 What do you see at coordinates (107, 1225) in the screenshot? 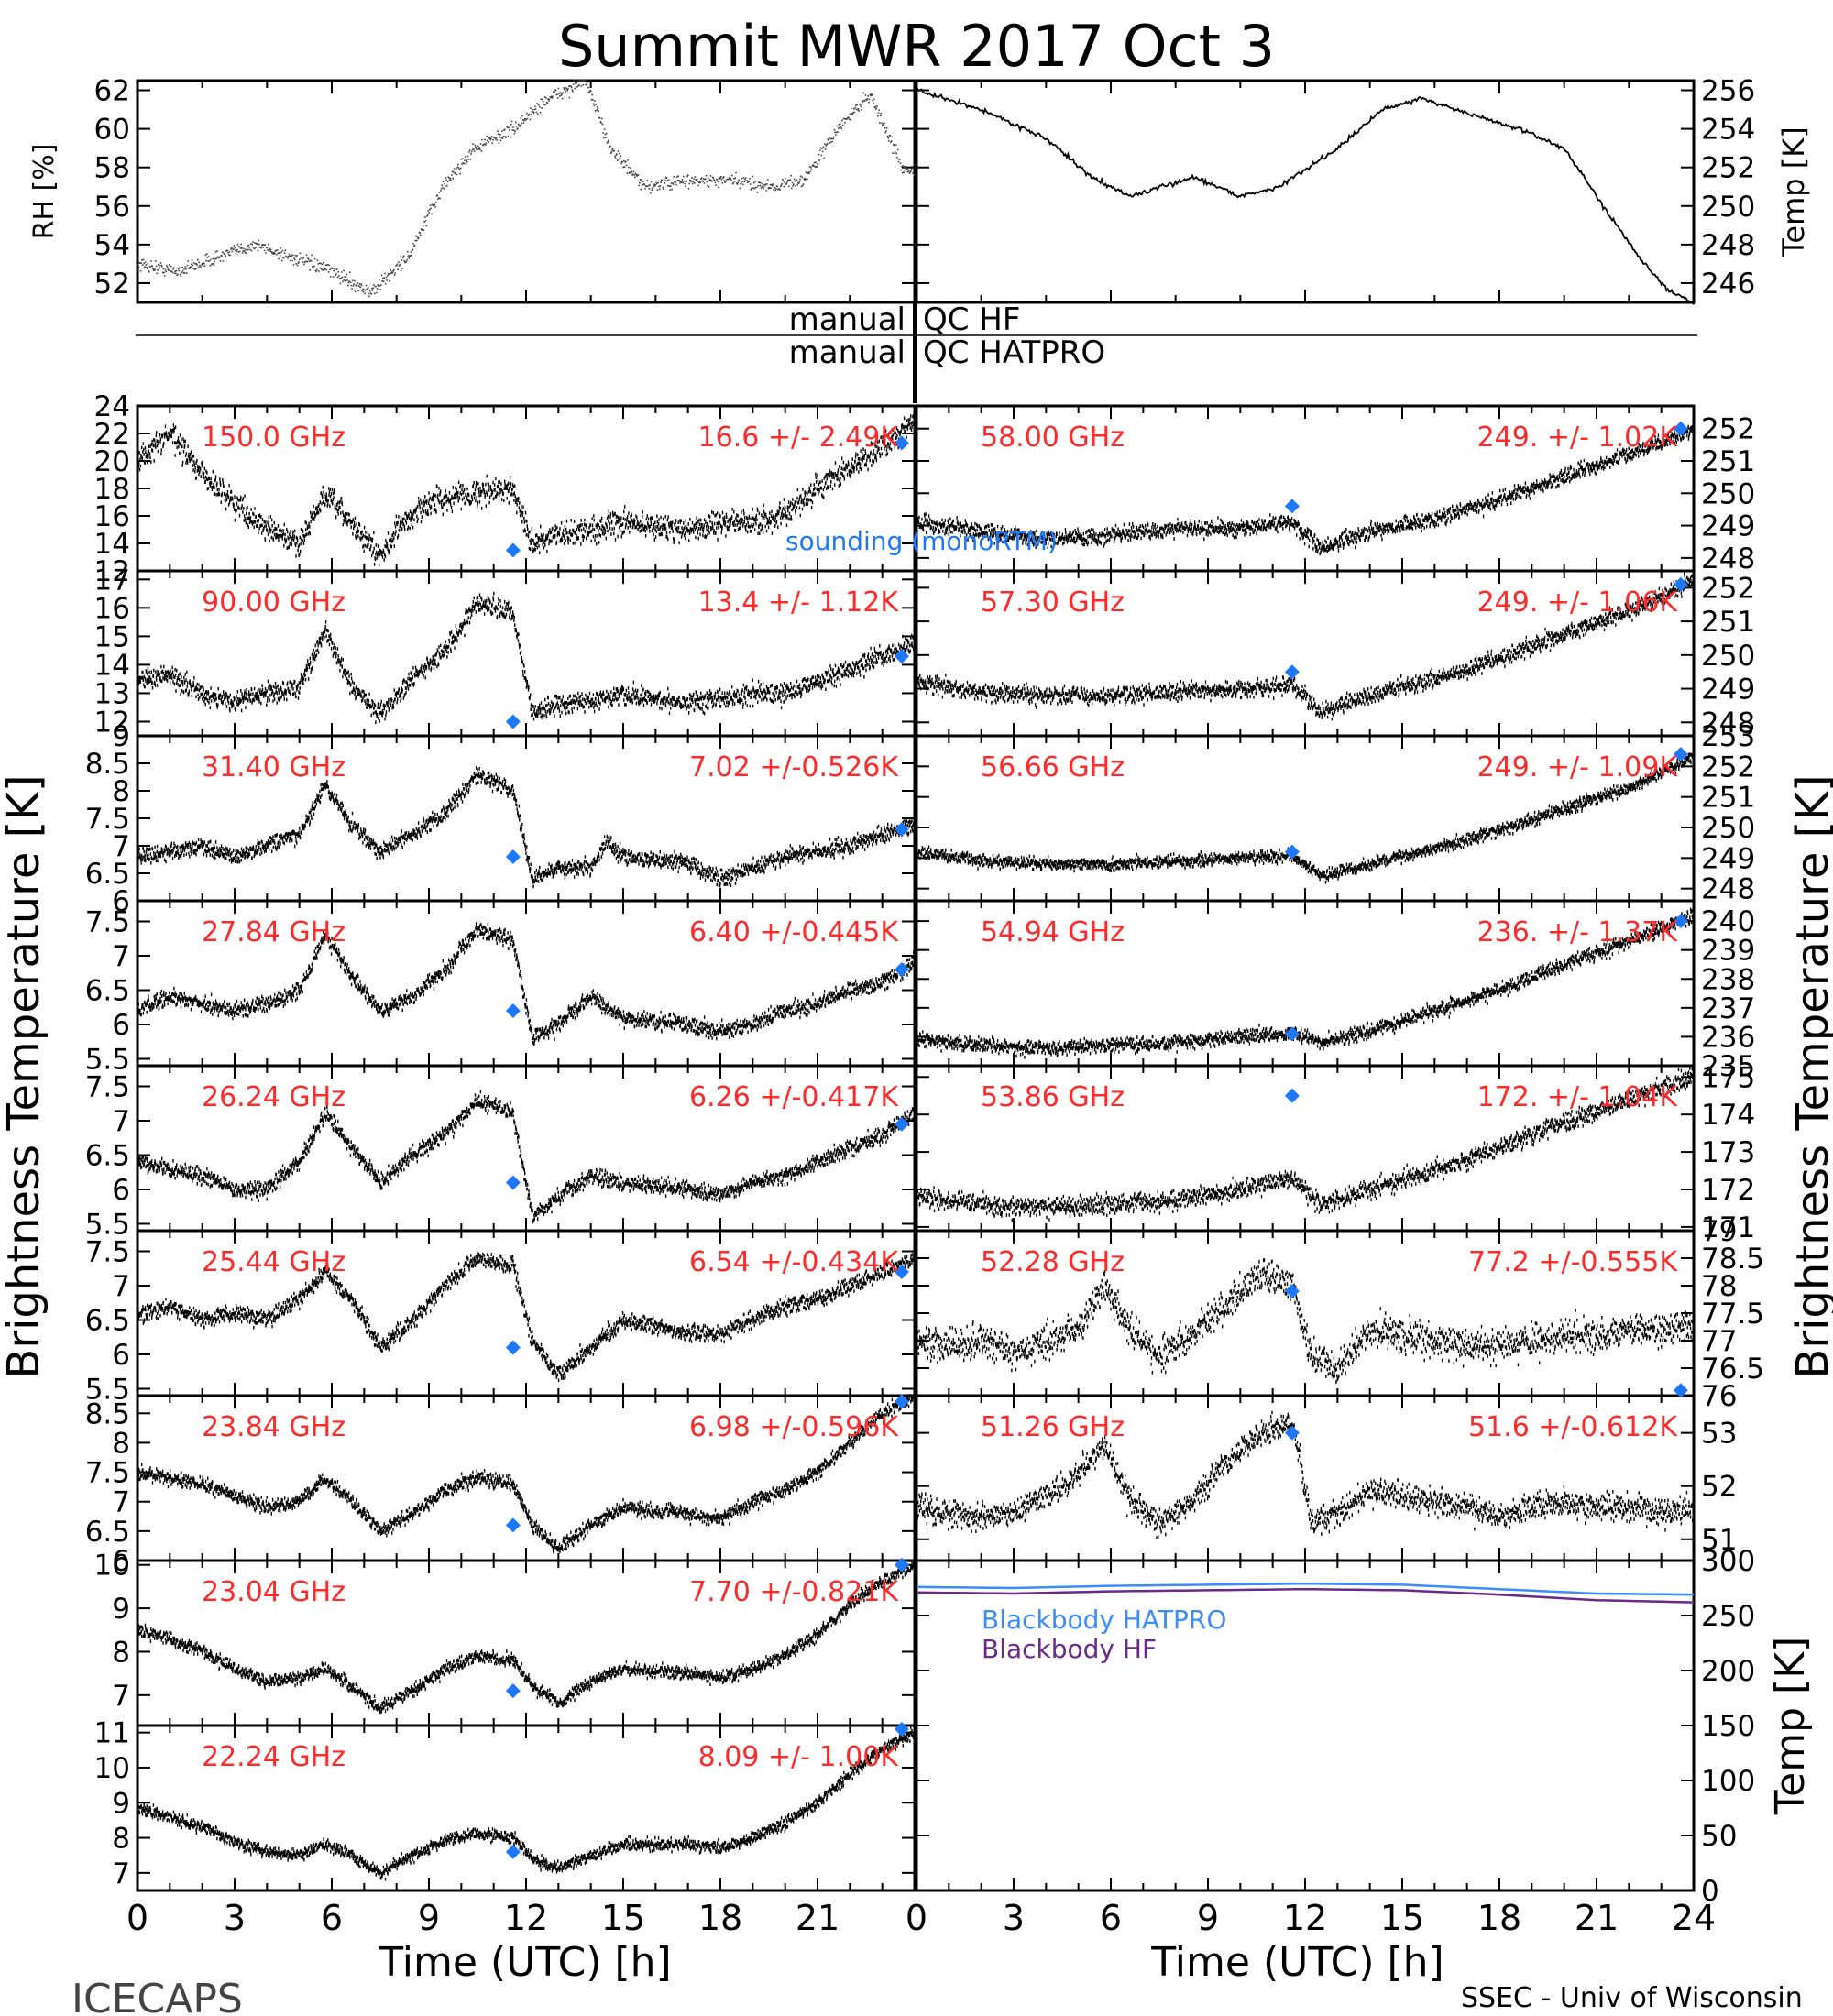
I see `y-tick-label: 5.5` at bounding box center [107, 1225].